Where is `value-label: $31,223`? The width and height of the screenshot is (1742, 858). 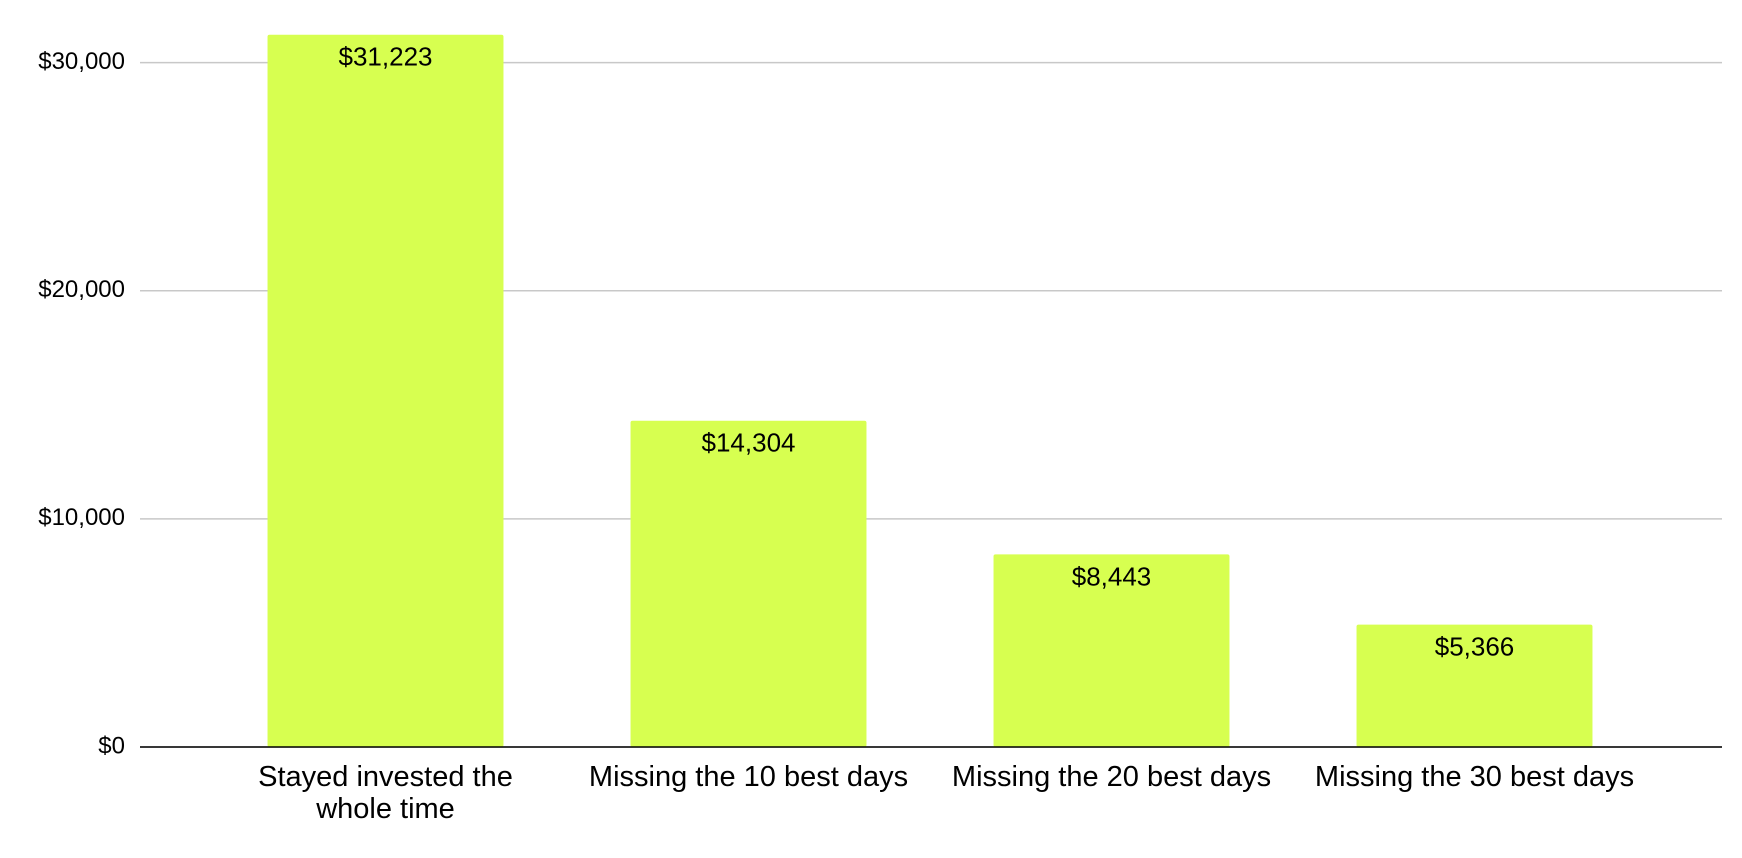 value-label: $31,223 is located at coordinates (386, 57).